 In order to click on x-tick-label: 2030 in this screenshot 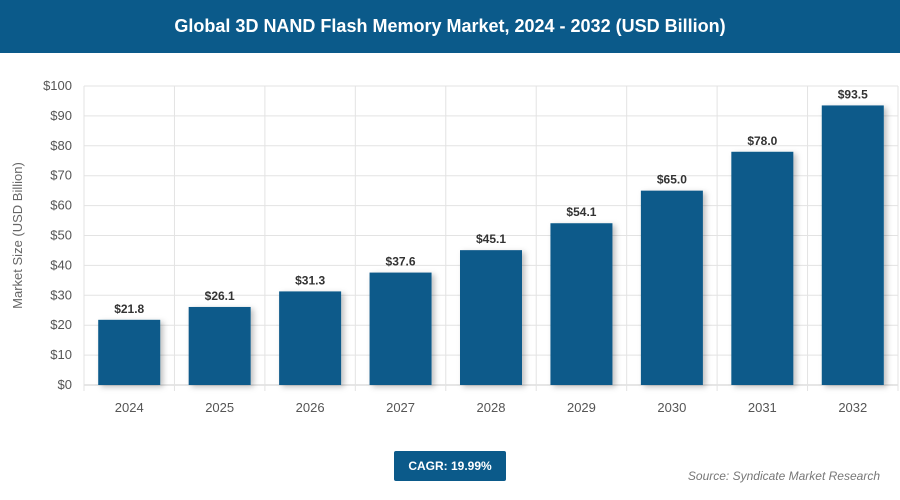, I will do `click(671, 407)`.